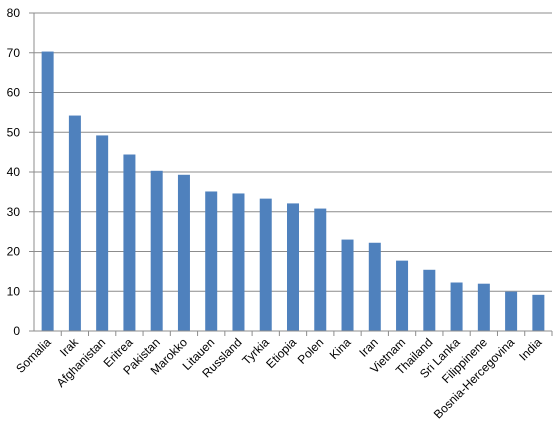  Describe the element at coordinates (14, 132) in the screenshot. I see `y-tick-label: 50` at that location.